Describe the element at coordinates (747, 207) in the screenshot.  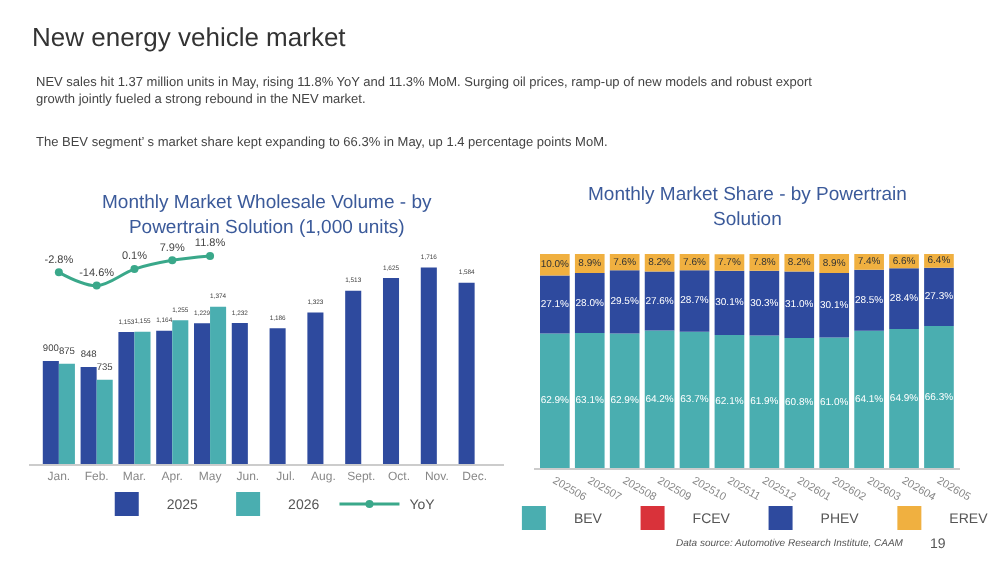
I see `chart-title: Monthly Market Share - by Powertrain Solution` at that location.